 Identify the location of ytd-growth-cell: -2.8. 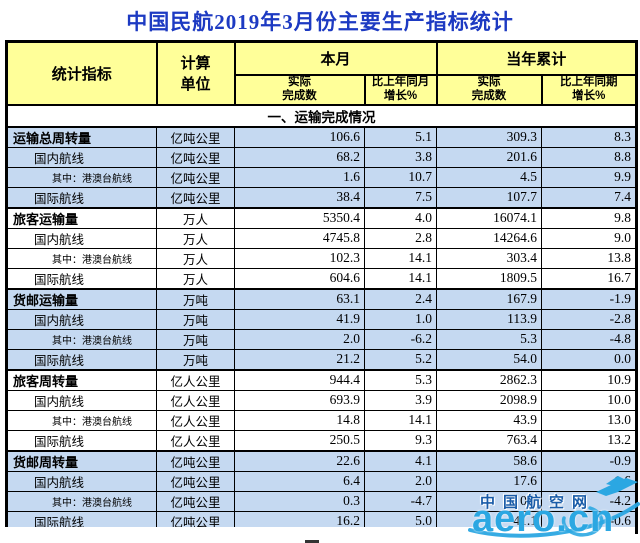
(589, 319).